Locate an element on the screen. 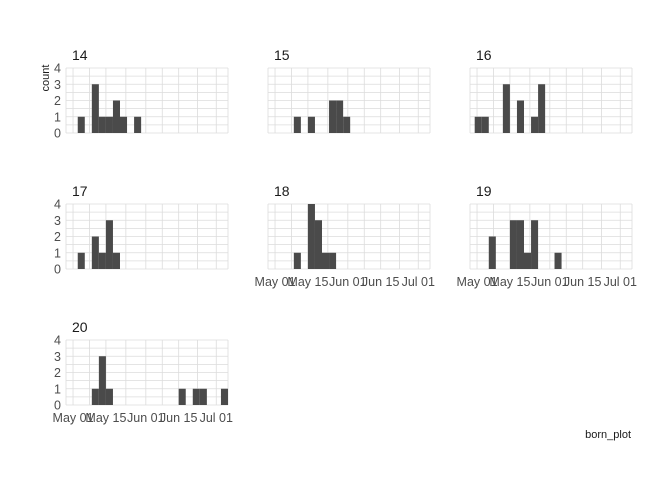  x-axis-title: born_plot is located at coordinates (608, 435).